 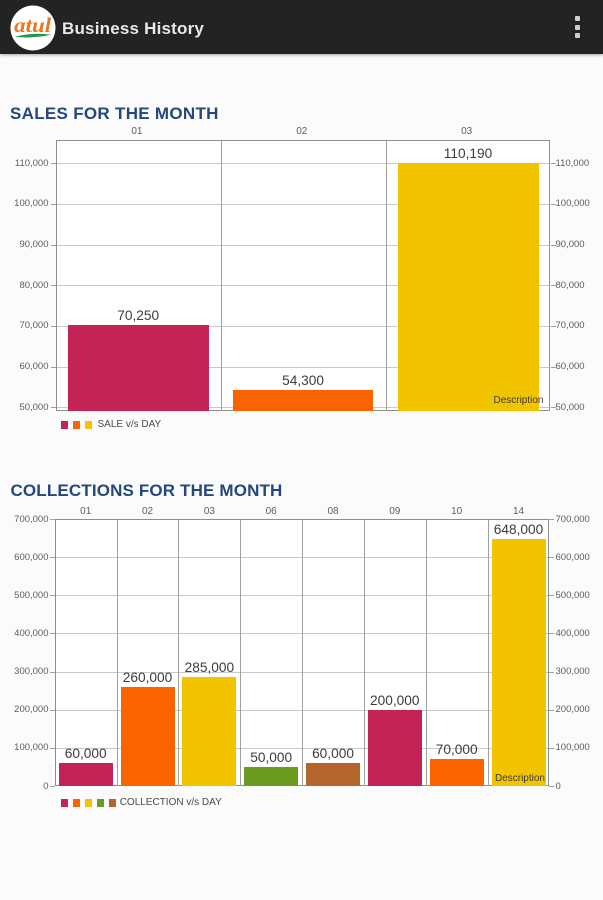 What do you see at coordinates (32, 25) in the screenshot?
I see `svg-text: atul` at bounding box center [32, 25].